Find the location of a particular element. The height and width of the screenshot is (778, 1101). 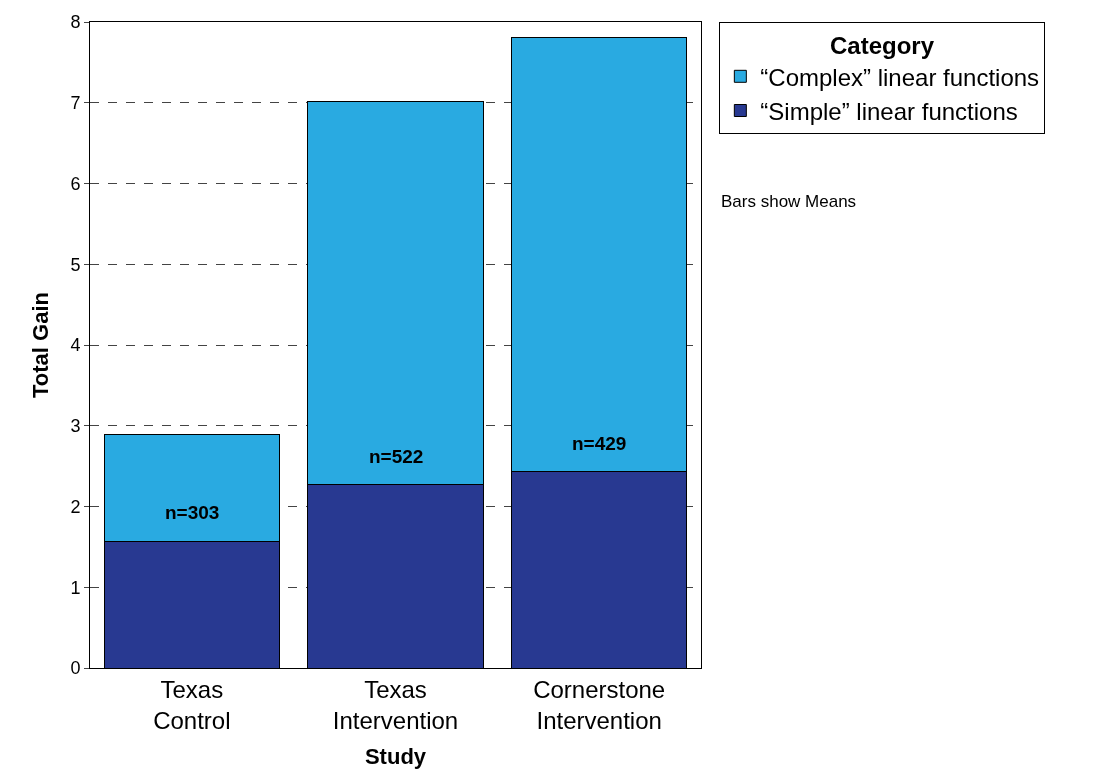

legend-label: “Simple” linear functions is located at coordinates (889, 111).